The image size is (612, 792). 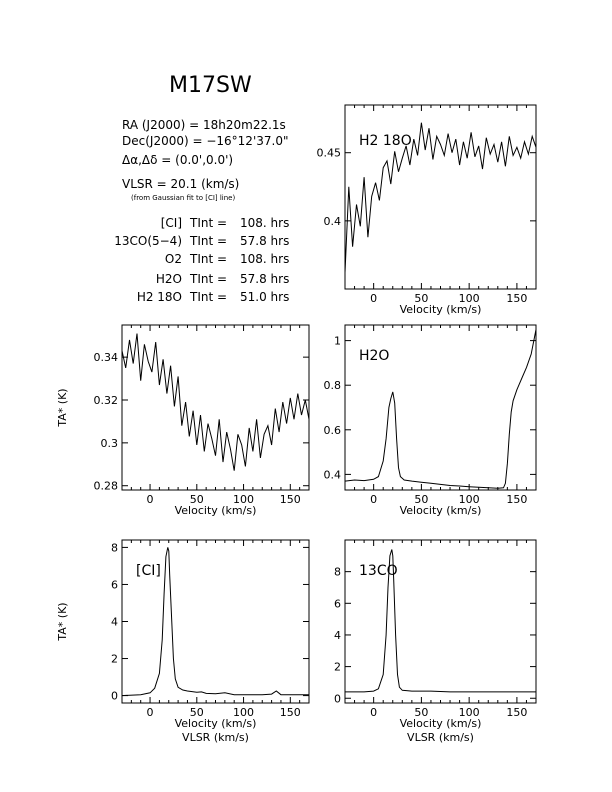 I want to click on ra-line: RA (J2000) = 18h20m22.1s, so click(x=204, y=125).